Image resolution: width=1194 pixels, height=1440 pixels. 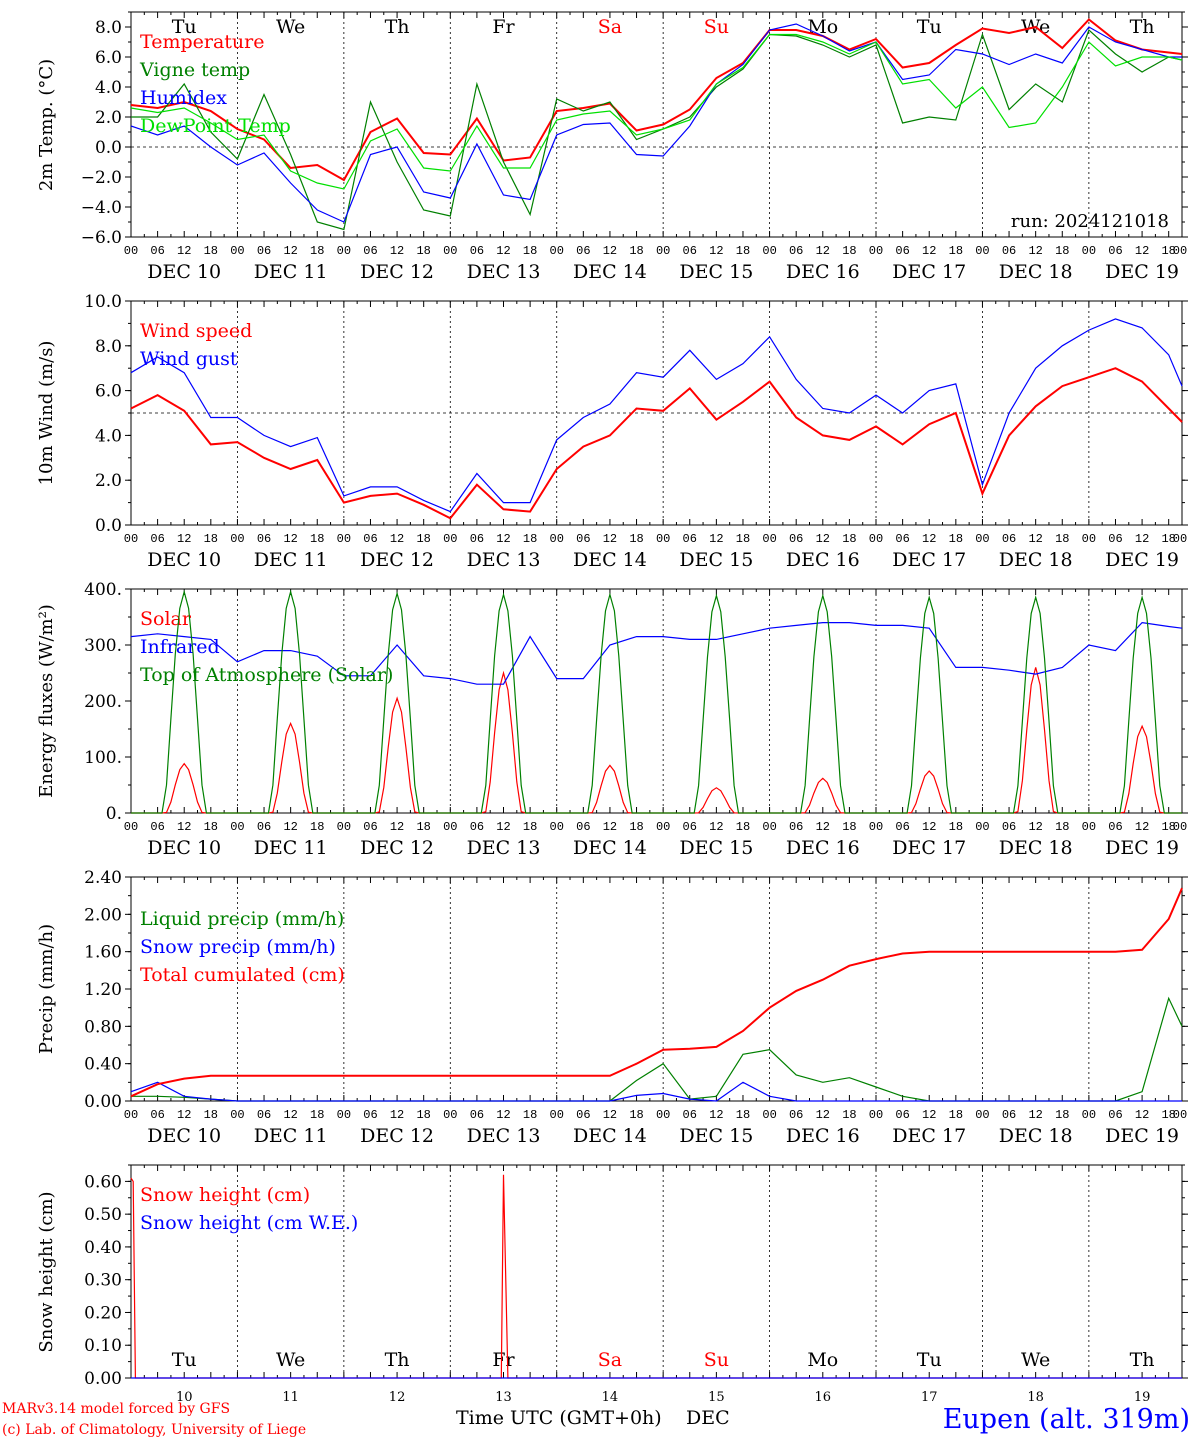 I want to click on weekday-label: Tu, so click(x=929, y=1360).